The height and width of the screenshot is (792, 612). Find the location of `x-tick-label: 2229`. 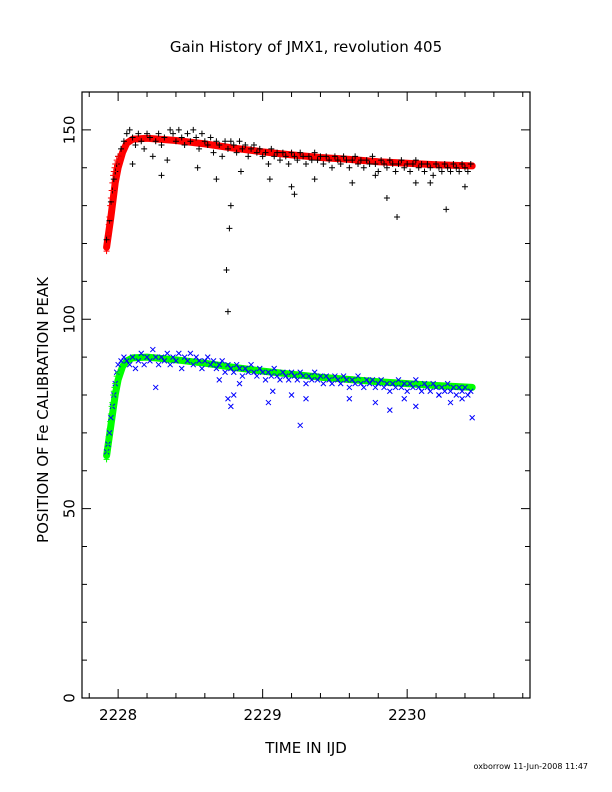

x-tick-label: 2229 is located at coordinates (263, 715).